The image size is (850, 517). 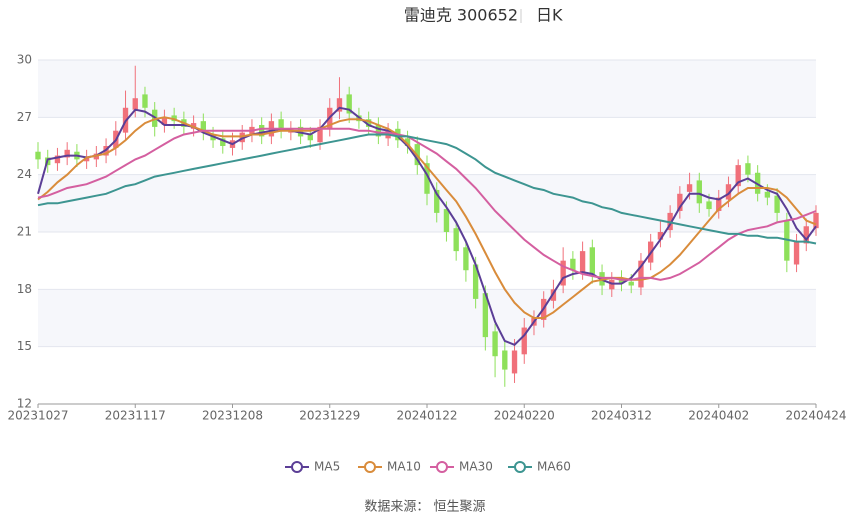 I want to click on source: 数据来源： 恒生聚源, so click(x=424, y=507).